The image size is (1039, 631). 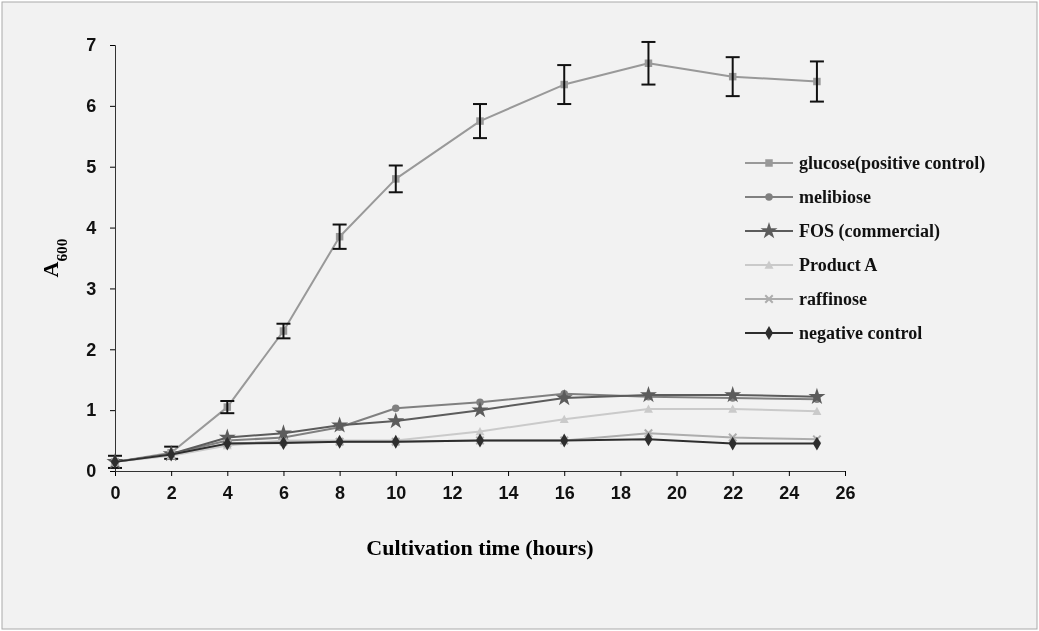 What do you see at coordinates (845, 492) in the screenshot?
I see `x-tick-label: 26` at bounding box center [845, 492].